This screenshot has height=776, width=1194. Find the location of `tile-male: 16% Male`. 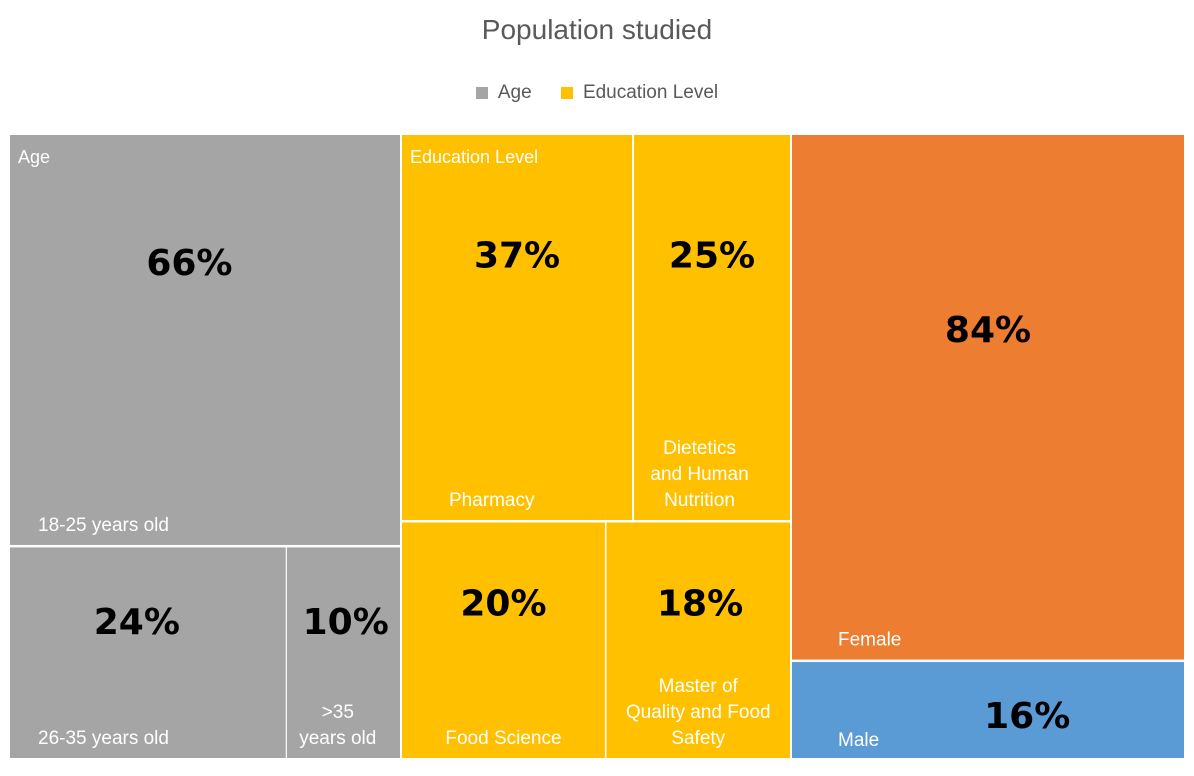

tile-male: 16% Male is located at coordinates (988, 710).